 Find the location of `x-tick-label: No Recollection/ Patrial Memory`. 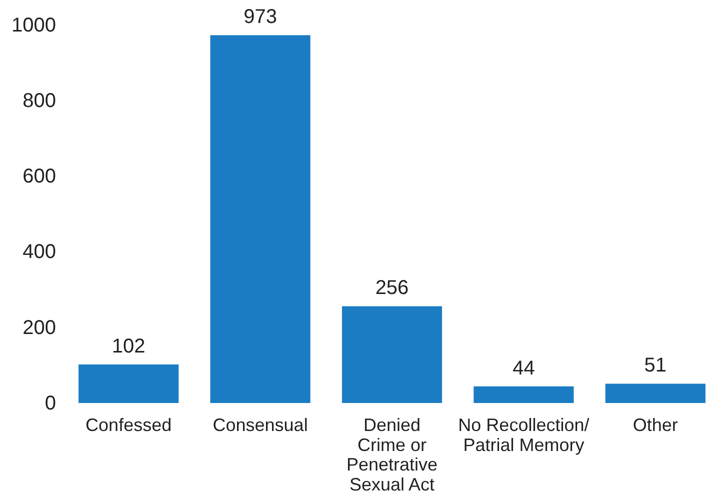

x-tick-label: No Recollection/ Patrial Memory is located at coordinates (524, 435).